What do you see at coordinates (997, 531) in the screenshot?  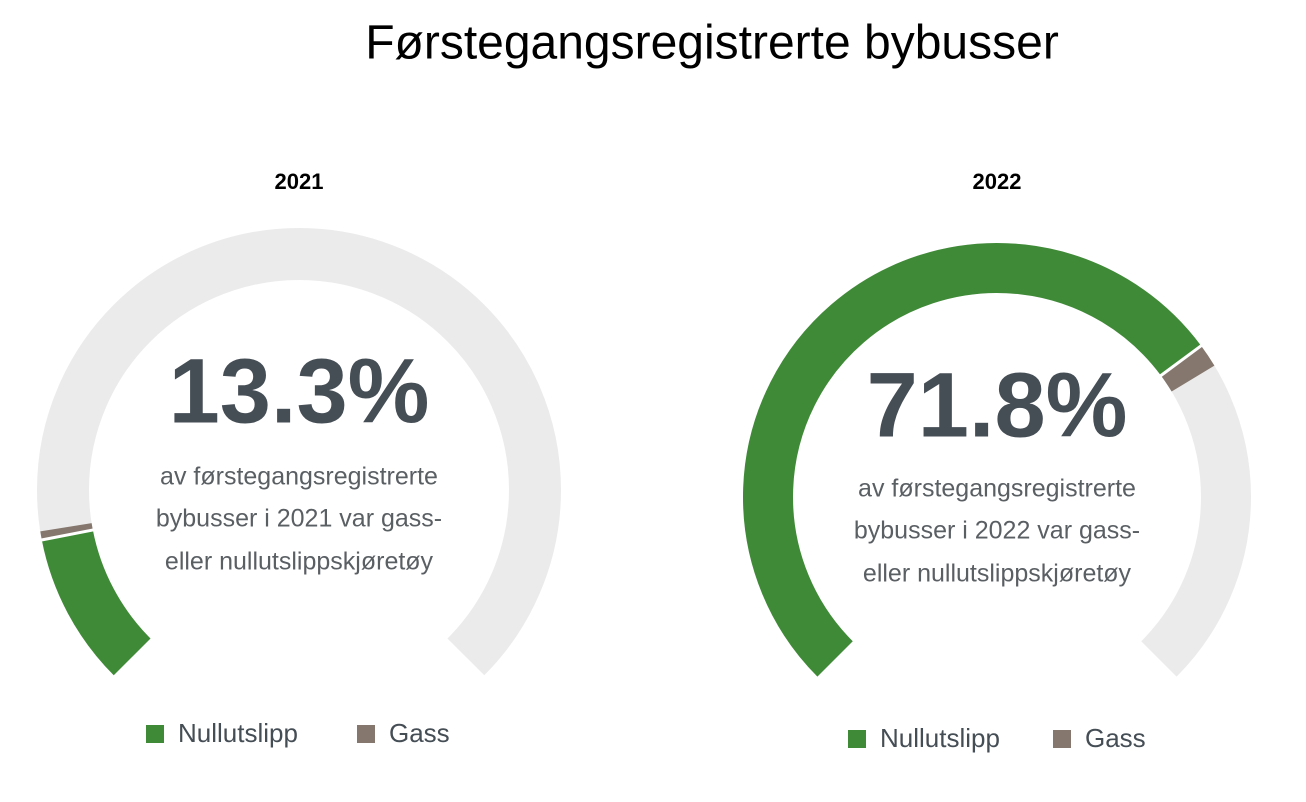 I see `description-line: bybusser i 2022 var gass-` at bounding box center [997, 531].